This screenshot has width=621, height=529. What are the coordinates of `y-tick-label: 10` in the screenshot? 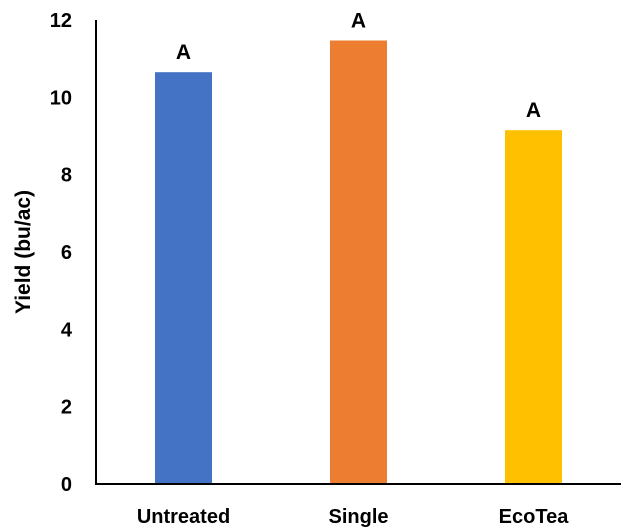 It's located at (61, 98).